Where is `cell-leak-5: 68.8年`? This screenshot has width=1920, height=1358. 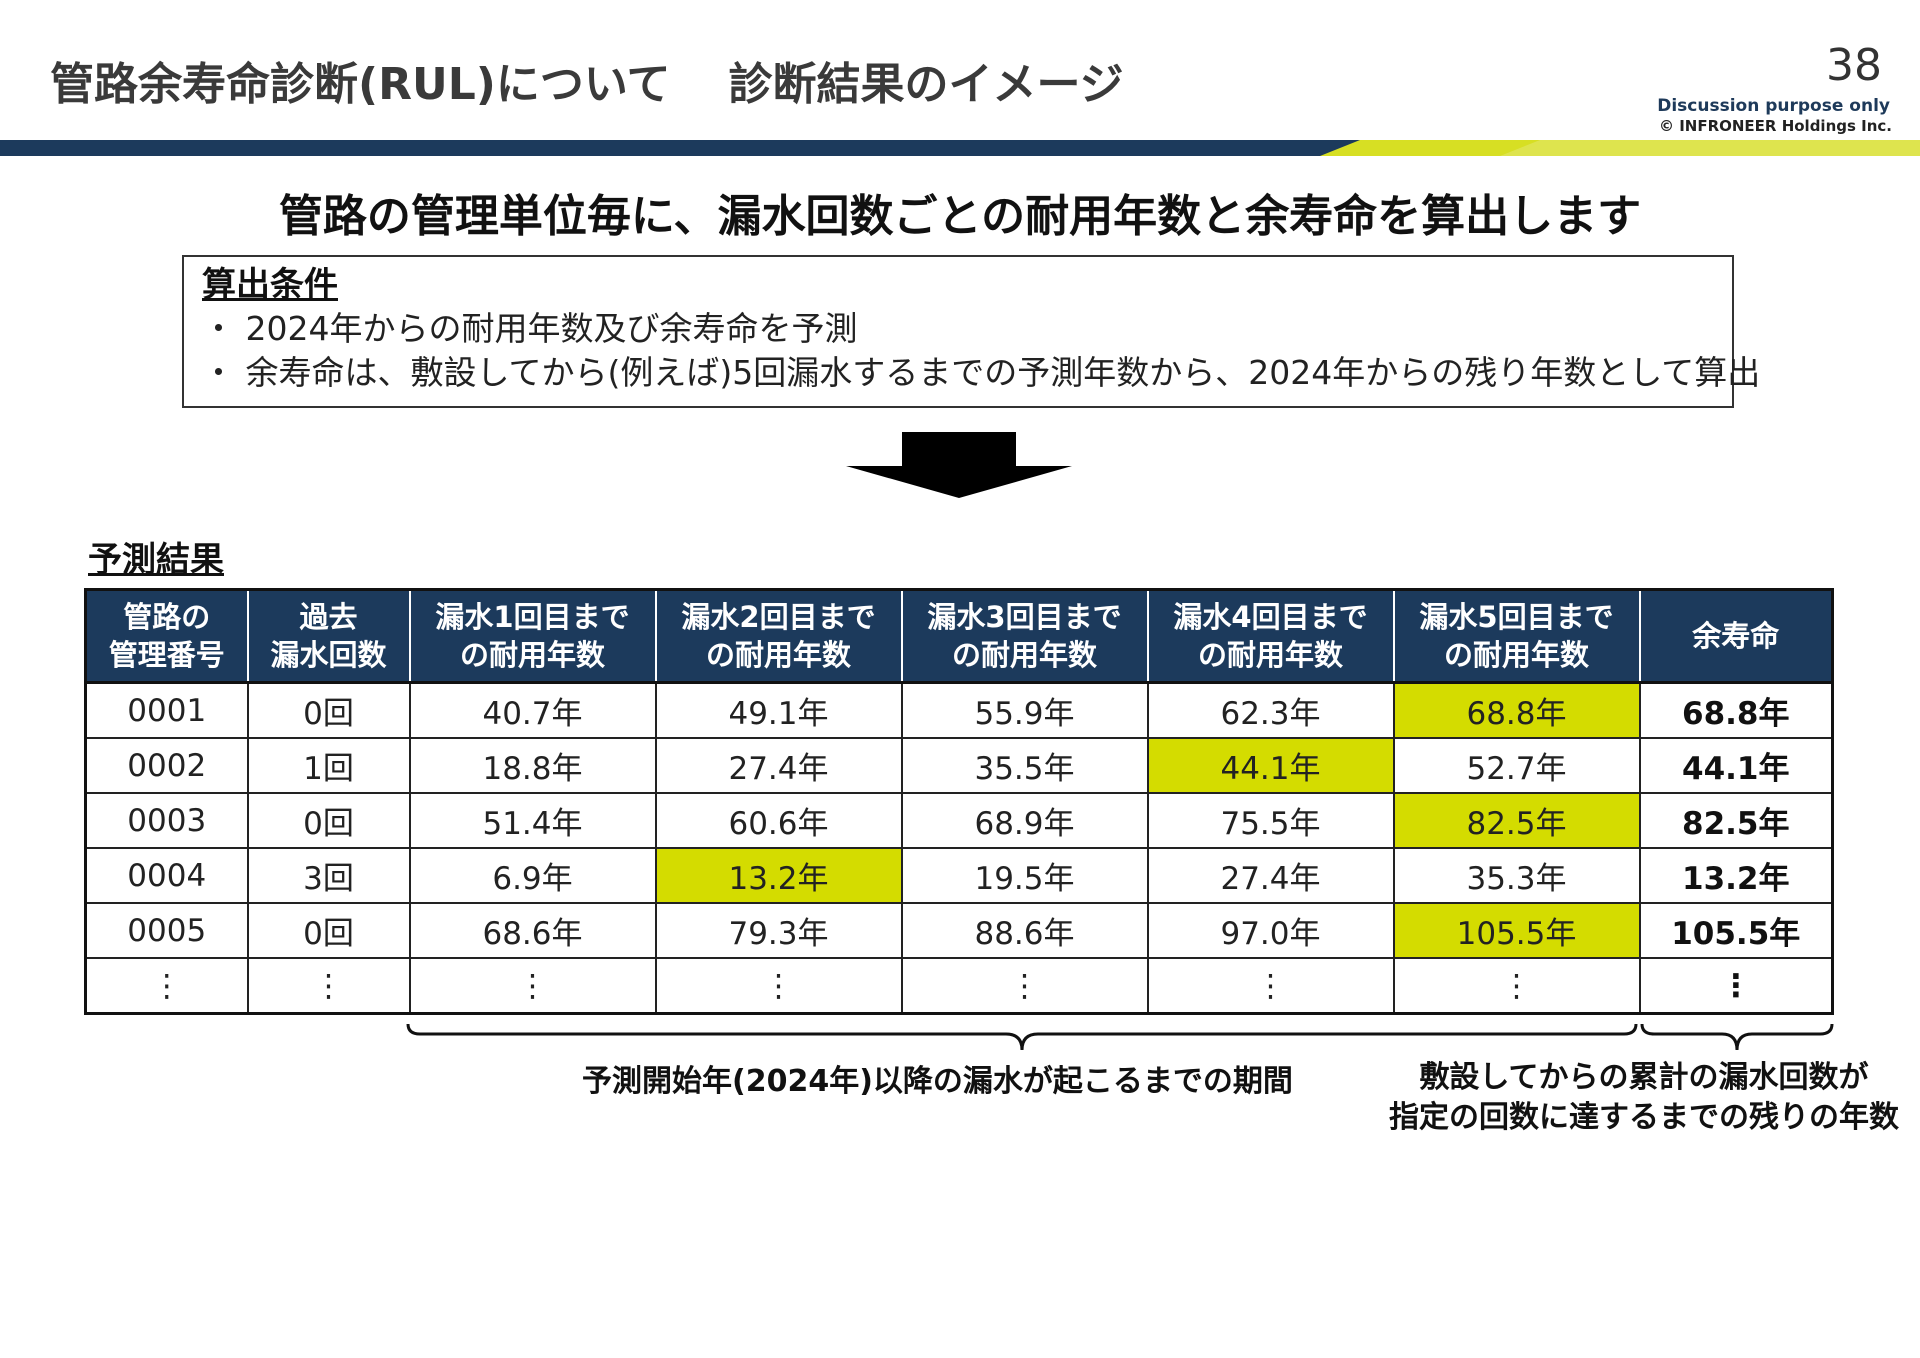 cell-leak-5: 68.8年 is located at coordinates (1516, 710).